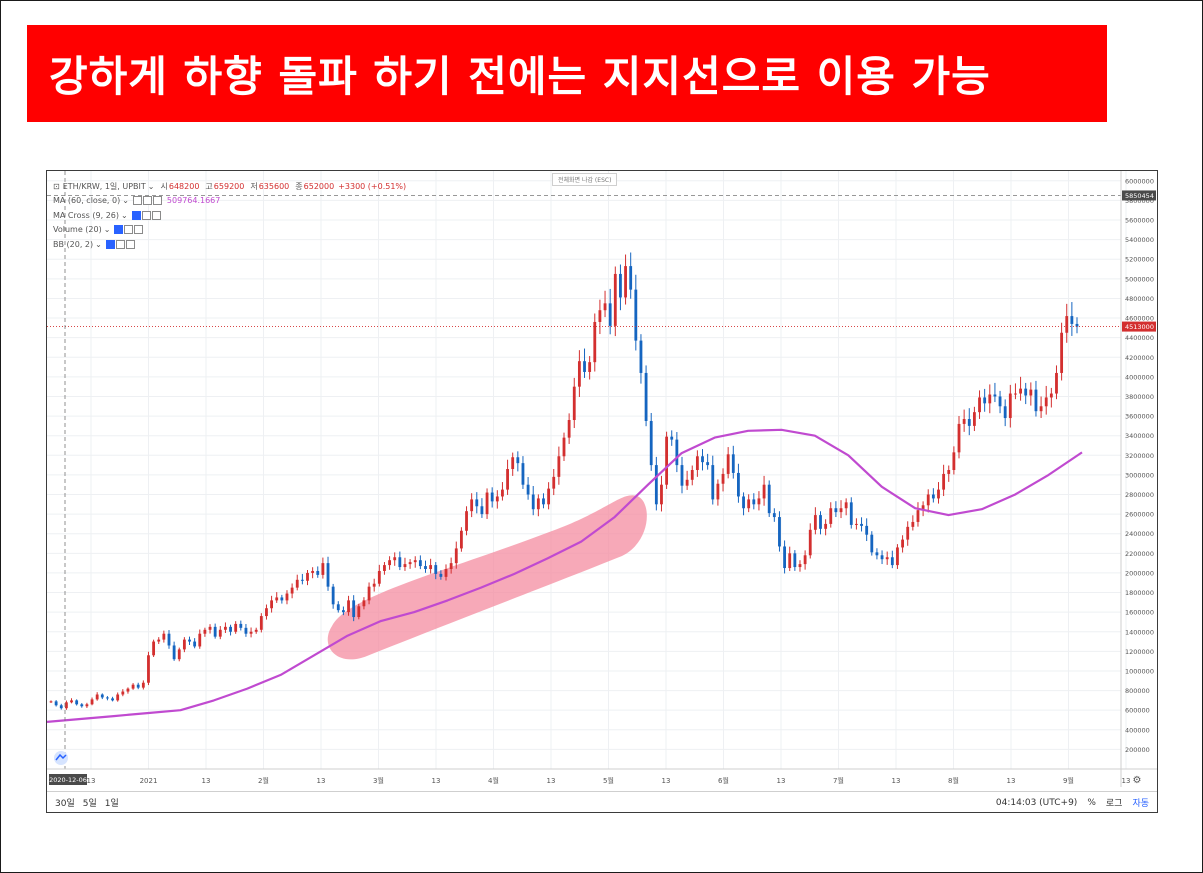 This screenshot has width=1203, height=873. What do you see at coordinates (1114, 804) in the screenshot?
I see `log-toggle: 로그` at bounding box center [1114, 804].